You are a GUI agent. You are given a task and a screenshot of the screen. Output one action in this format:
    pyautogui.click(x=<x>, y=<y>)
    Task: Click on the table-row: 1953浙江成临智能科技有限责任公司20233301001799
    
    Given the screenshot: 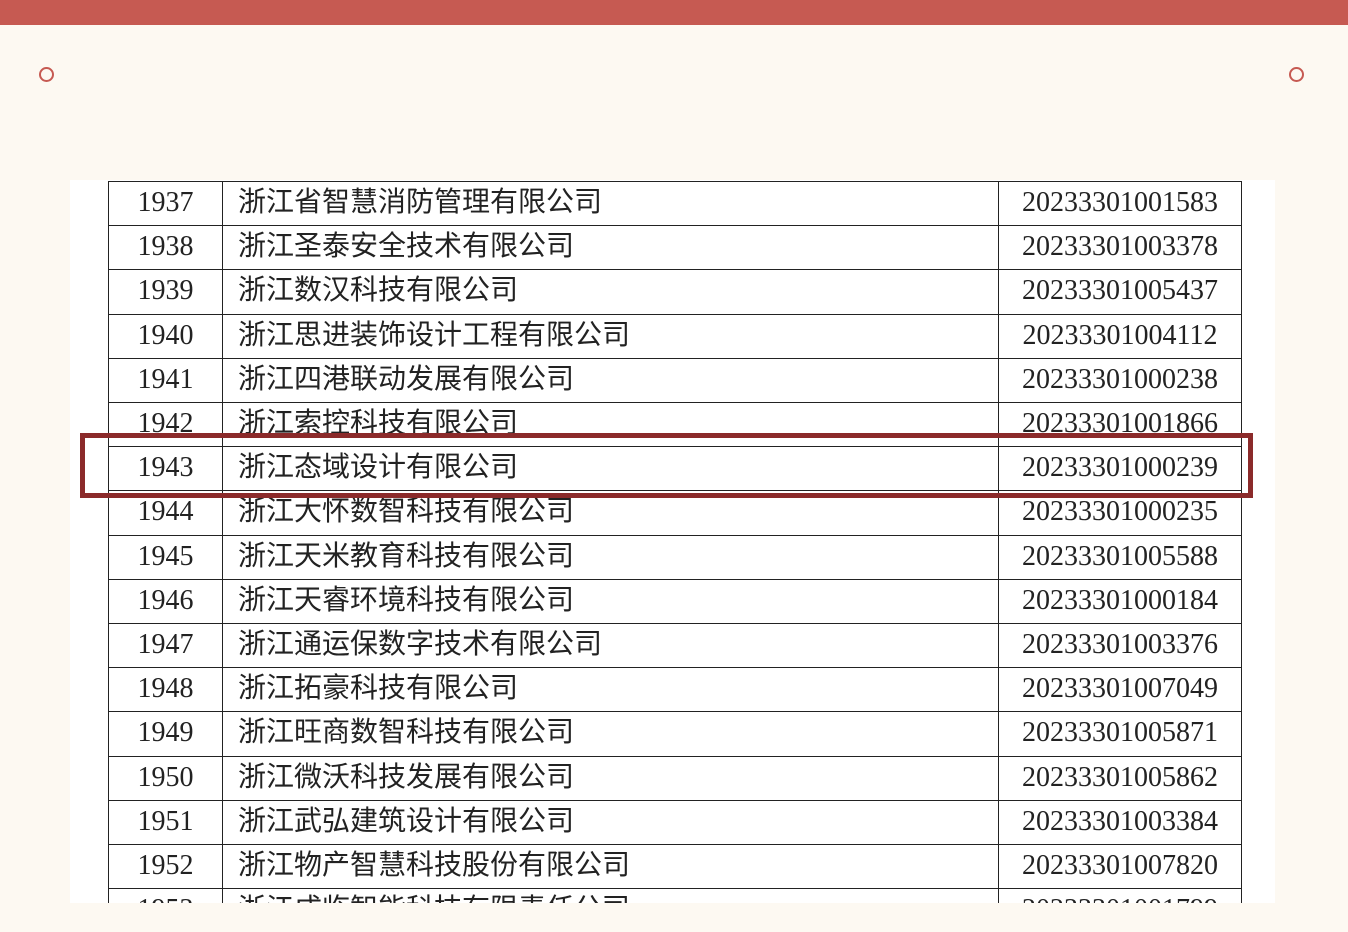 What is the action you would take?
    pyautogui.click(x=675, y=895)
    